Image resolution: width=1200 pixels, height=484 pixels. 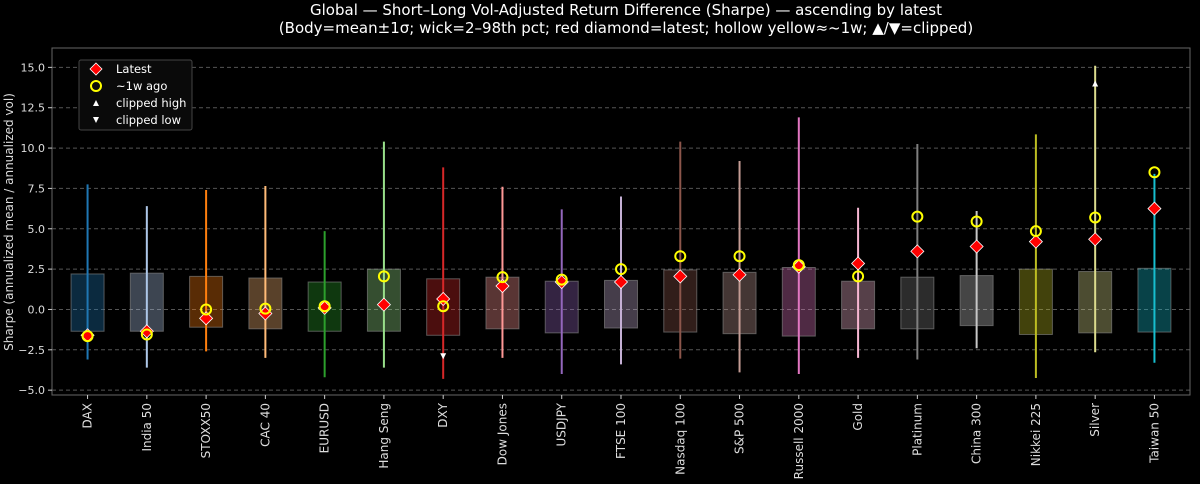 I want to click on series-dxy, so click(x=443, y=273).